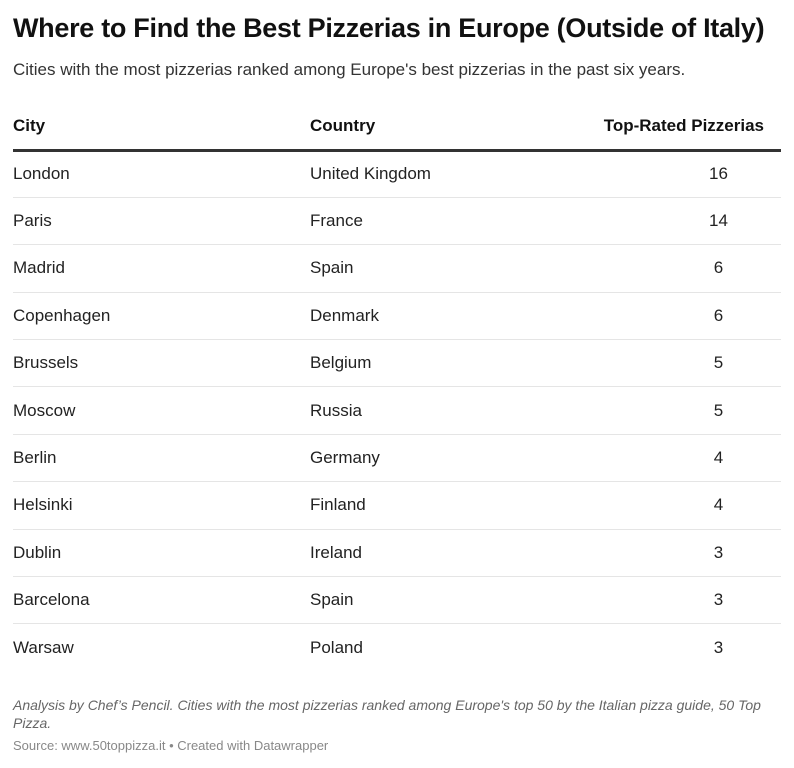 The width and height of the screenshot is (794, 768). What do you see at coordinates (670, 174) in the screenshot?
I see `cell-pizzerias: 16` at bounding box center [670, 174].